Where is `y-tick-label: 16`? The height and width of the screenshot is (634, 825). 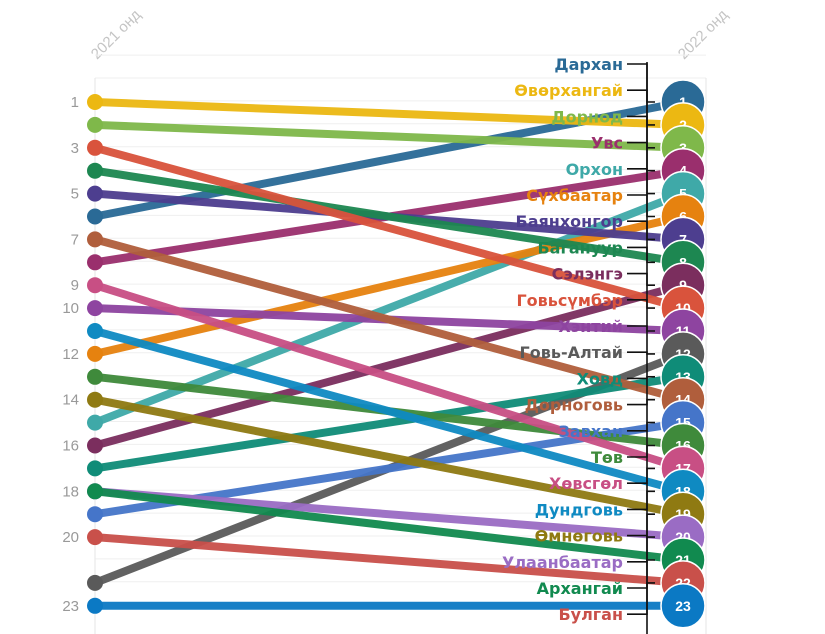 y-tick-label: 16 is located at coordinates (70, 446).